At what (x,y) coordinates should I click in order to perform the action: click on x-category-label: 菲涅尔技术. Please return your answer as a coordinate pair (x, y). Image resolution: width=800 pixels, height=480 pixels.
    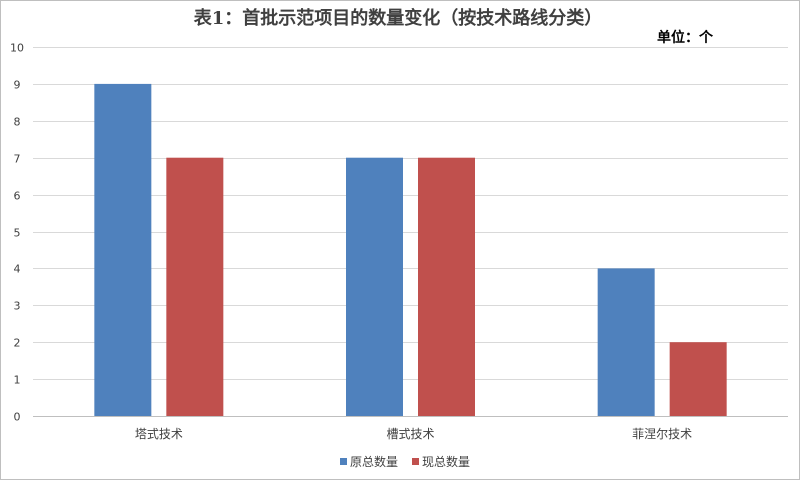
    Looking at the image, I should click on (662, 433).